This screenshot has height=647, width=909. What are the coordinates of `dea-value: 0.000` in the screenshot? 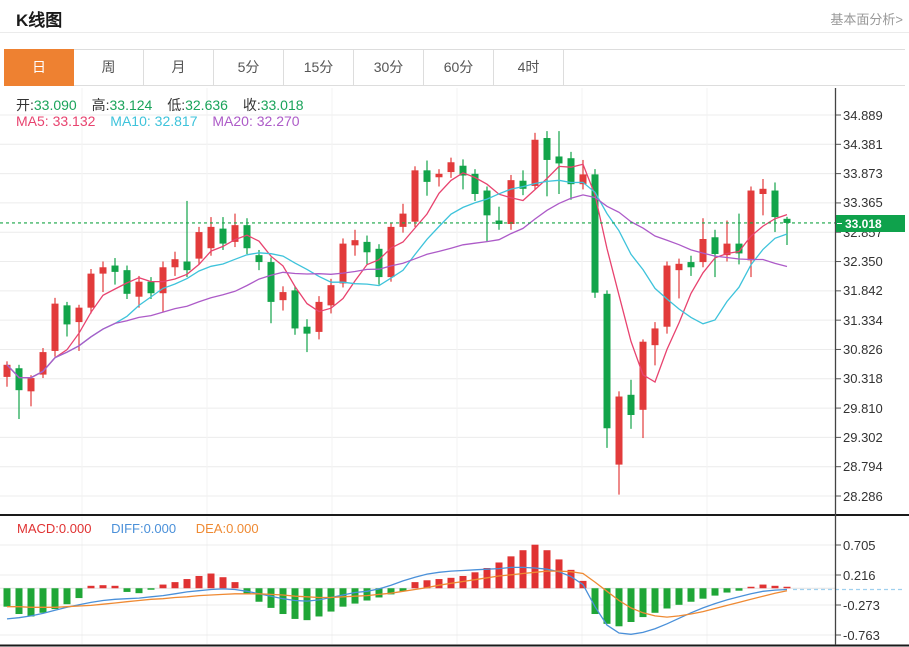 It's located at (242, 528).